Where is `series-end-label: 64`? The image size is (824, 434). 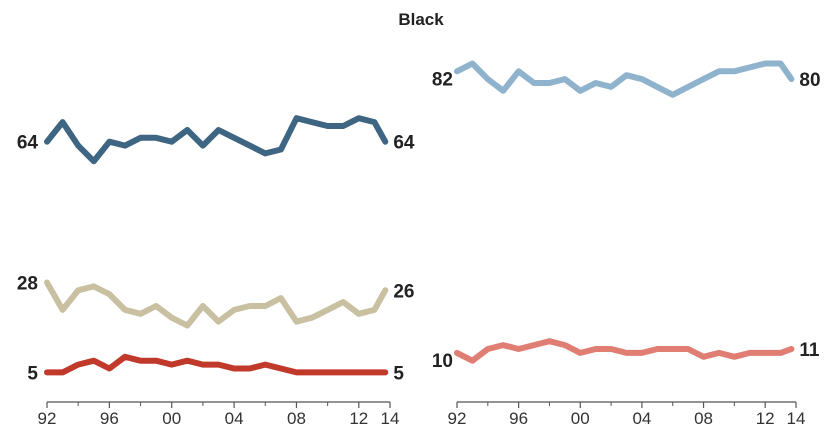
series-end-label: 64 is located at coordinates (404, 143).